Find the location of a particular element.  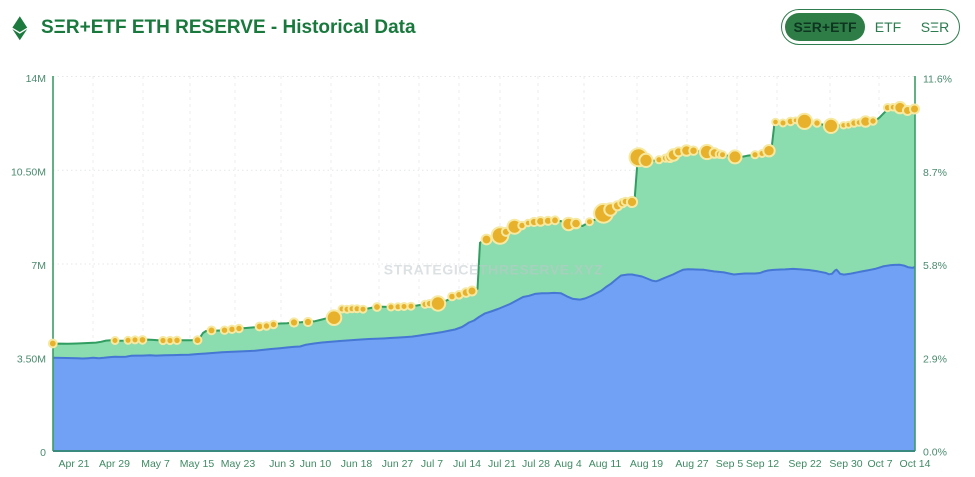

svg-text: 5.8% is located at coordinates (935, 266).